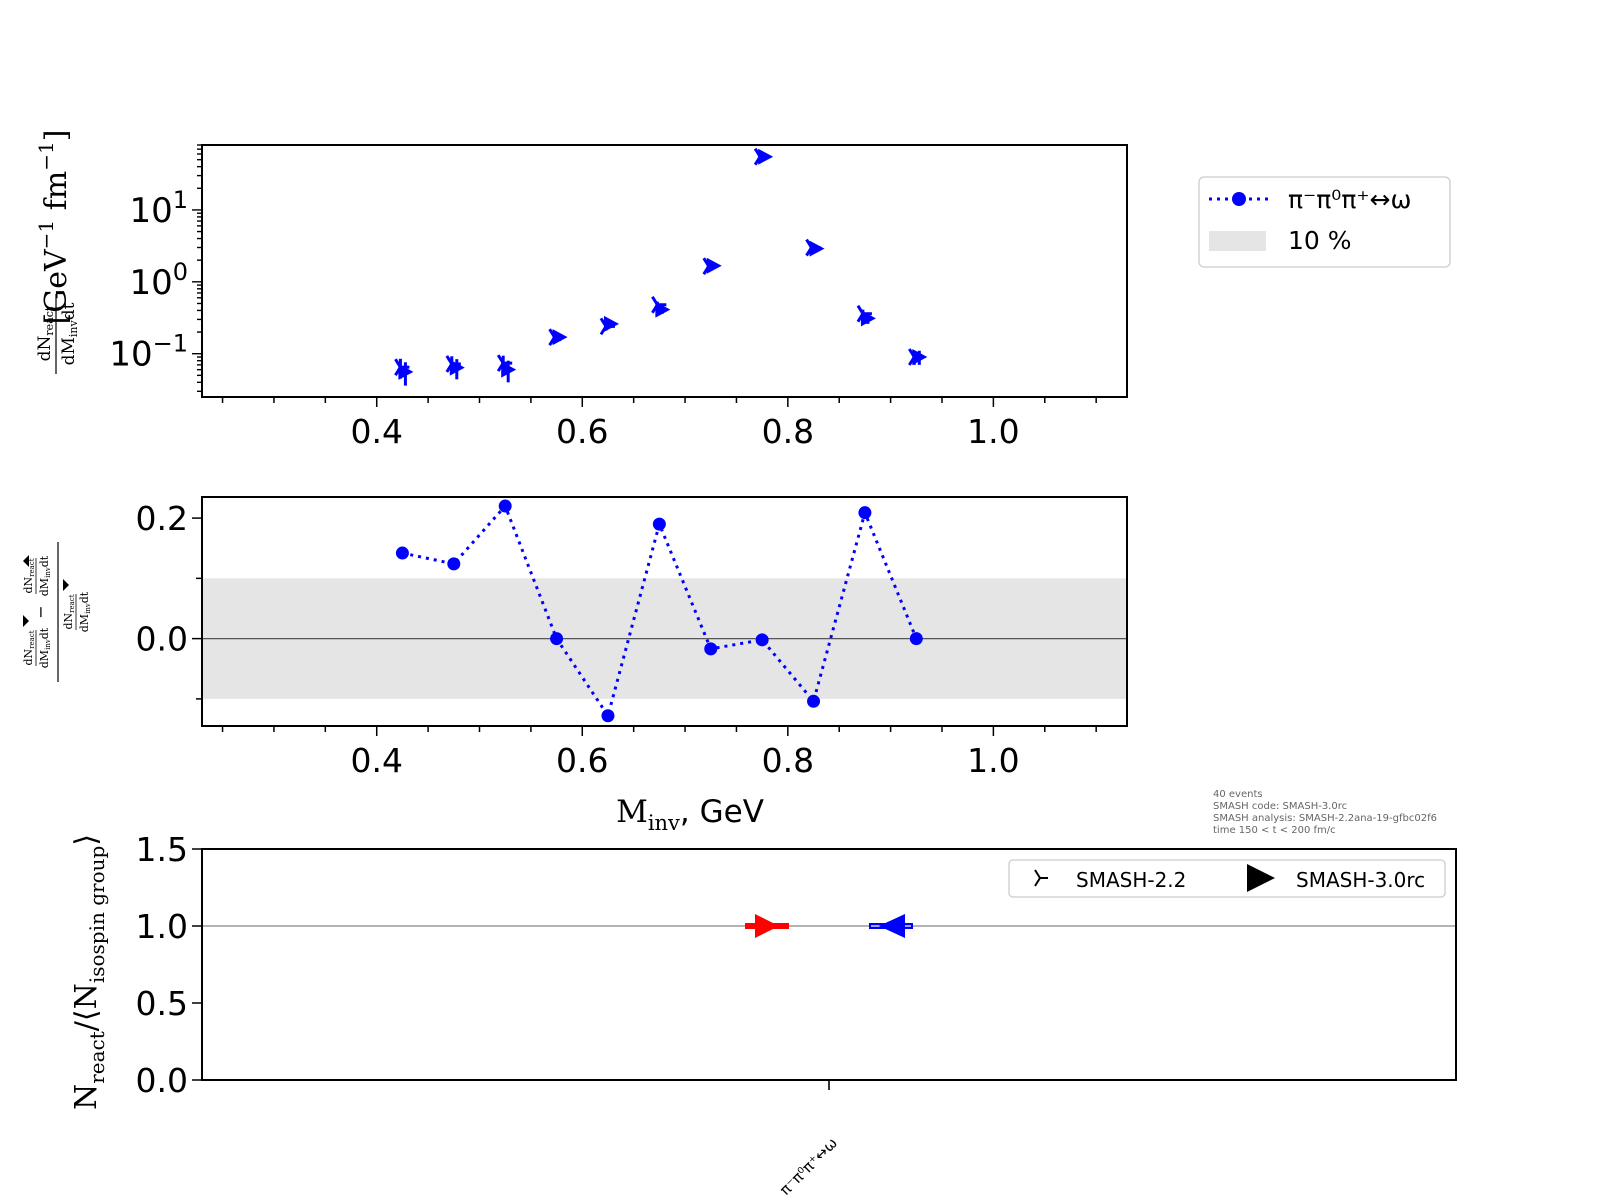  I want to click on svg-text: Nreact/⟨Nisospin group⟩, so click(89, 972).